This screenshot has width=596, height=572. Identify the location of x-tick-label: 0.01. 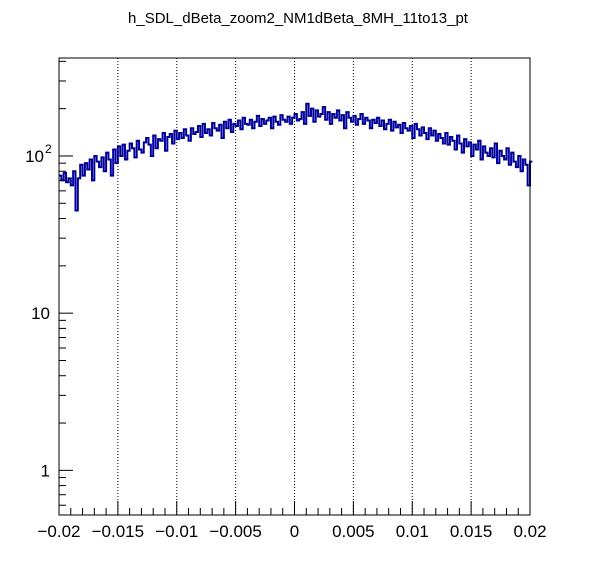
(412, 531).